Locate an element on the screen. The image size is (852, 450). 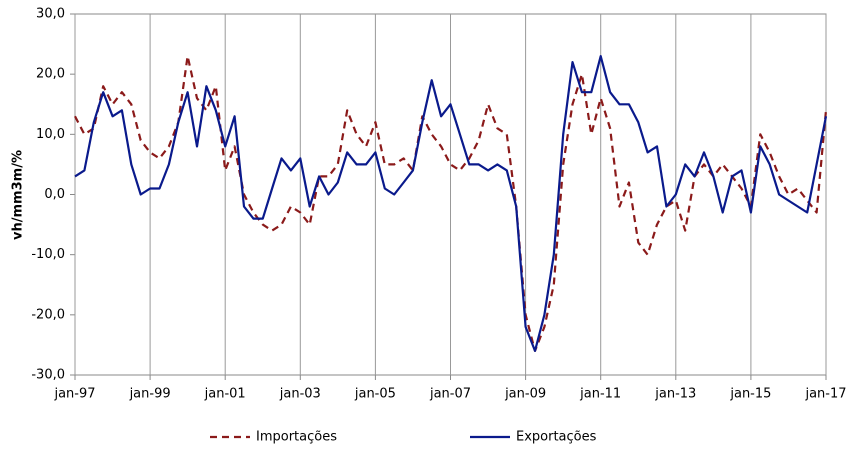
y-tick-label: -30,0 is located at coordinates (48, 375).